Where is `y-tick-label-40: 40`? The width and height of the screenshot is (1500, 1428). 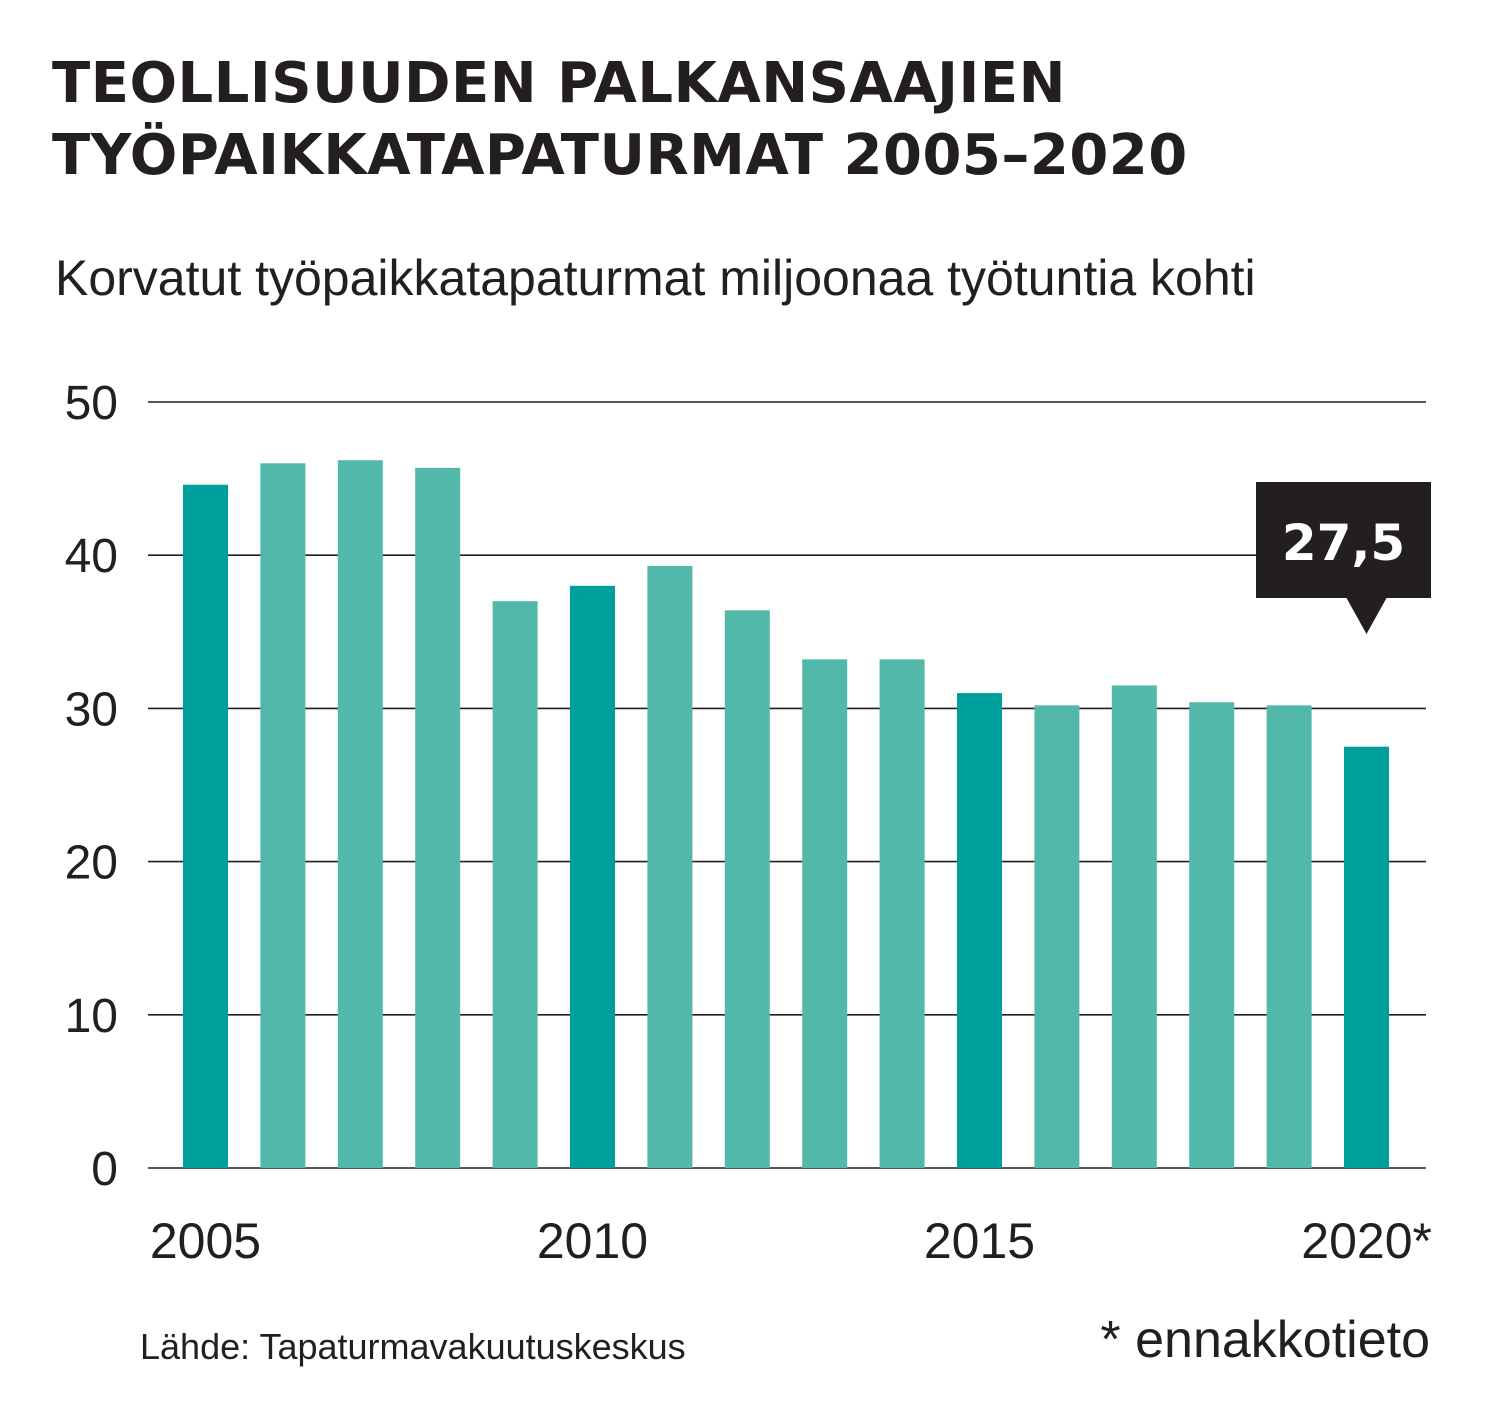
y-tick-label-40: 40 is located at coordinates (91, 556).